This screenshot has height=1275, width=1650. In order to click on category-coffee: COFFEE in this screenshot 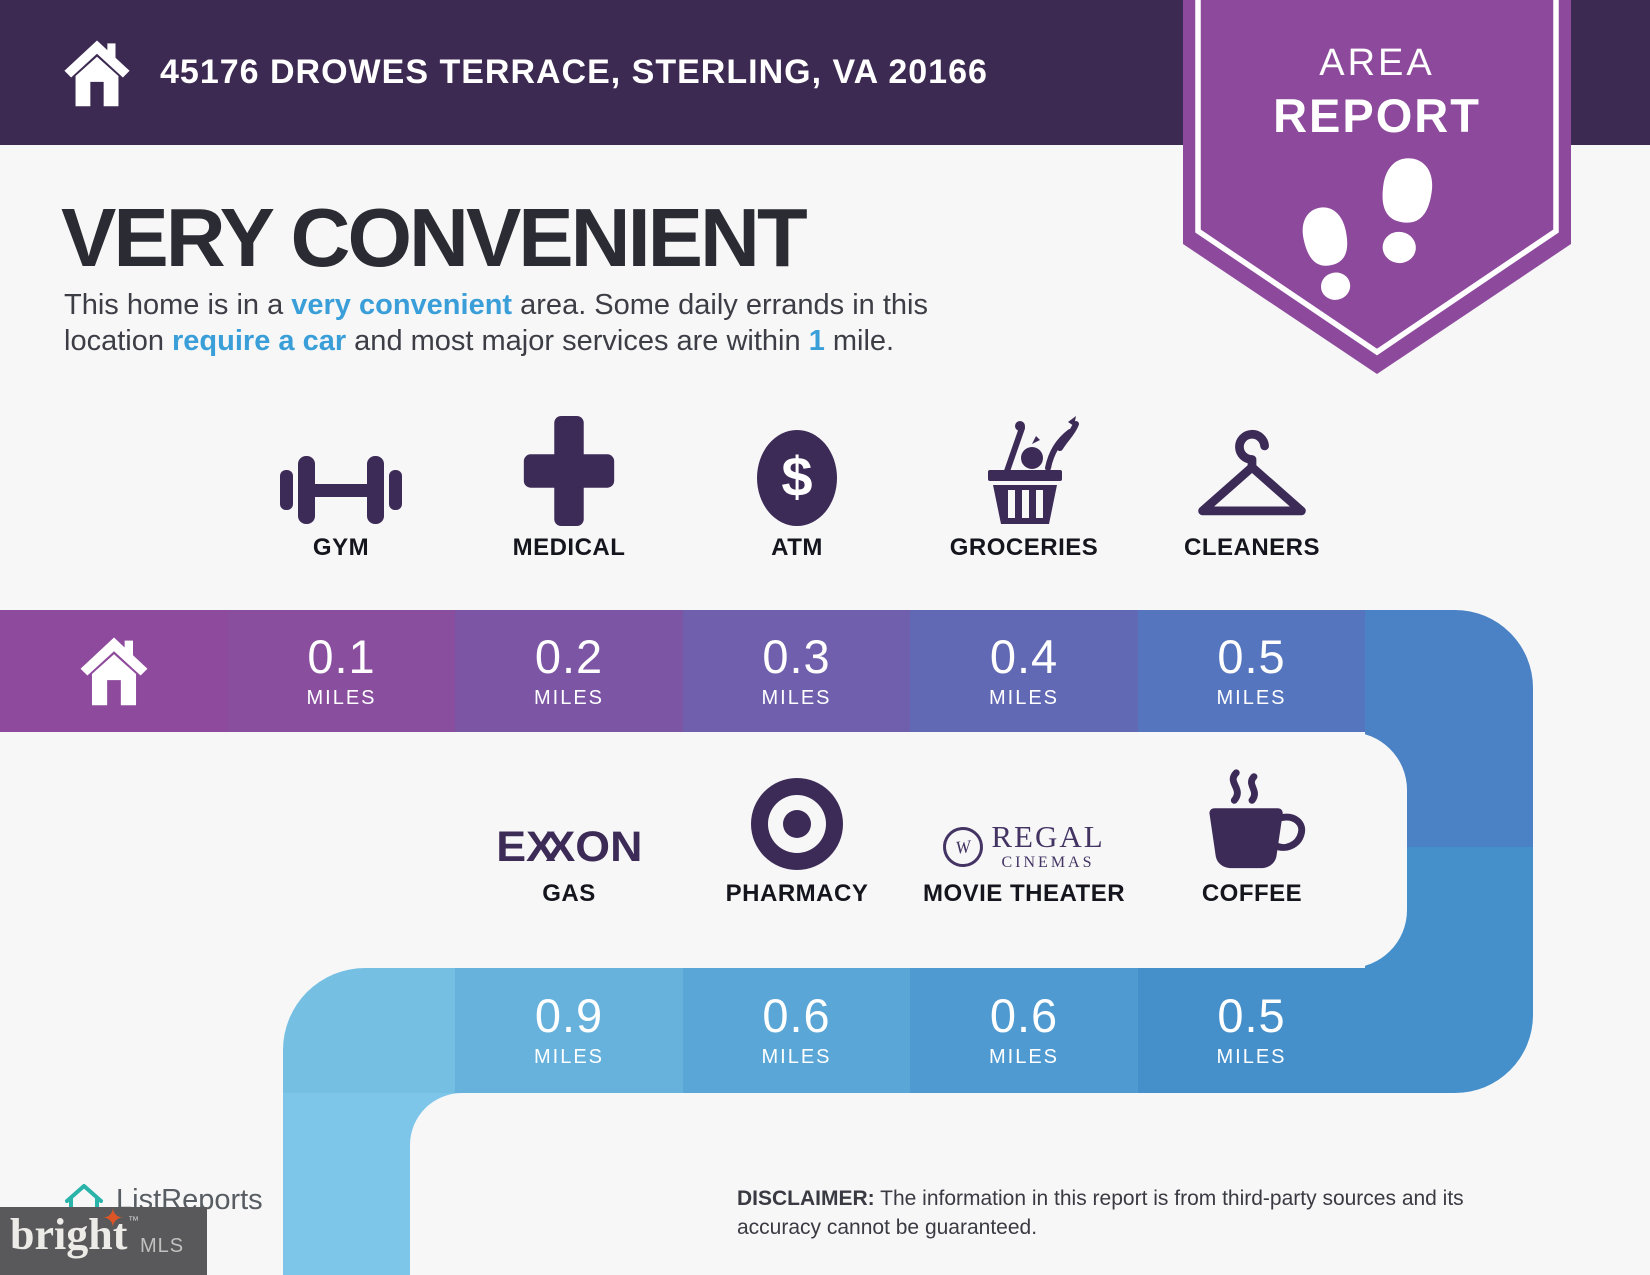, I will do `click(1252, 830)`.